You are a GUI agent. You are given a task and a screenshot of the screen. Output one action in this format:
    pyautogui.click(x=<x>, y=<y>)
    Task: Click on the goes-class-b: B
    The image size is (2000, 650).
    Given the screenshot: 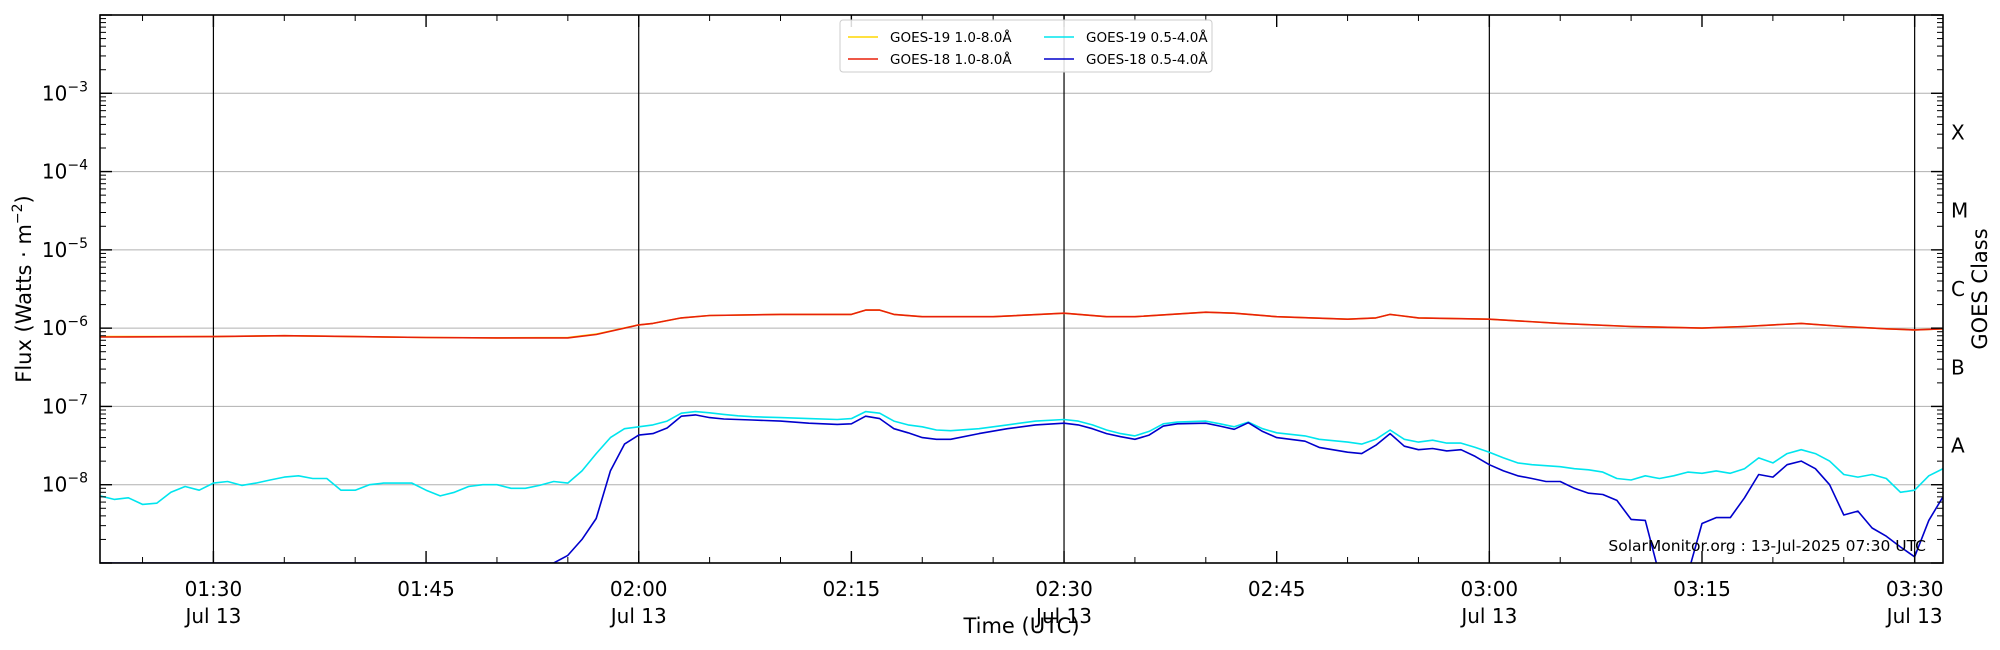 What is the action you would take?
    pyautogui.click(x=1958, y=367)
    